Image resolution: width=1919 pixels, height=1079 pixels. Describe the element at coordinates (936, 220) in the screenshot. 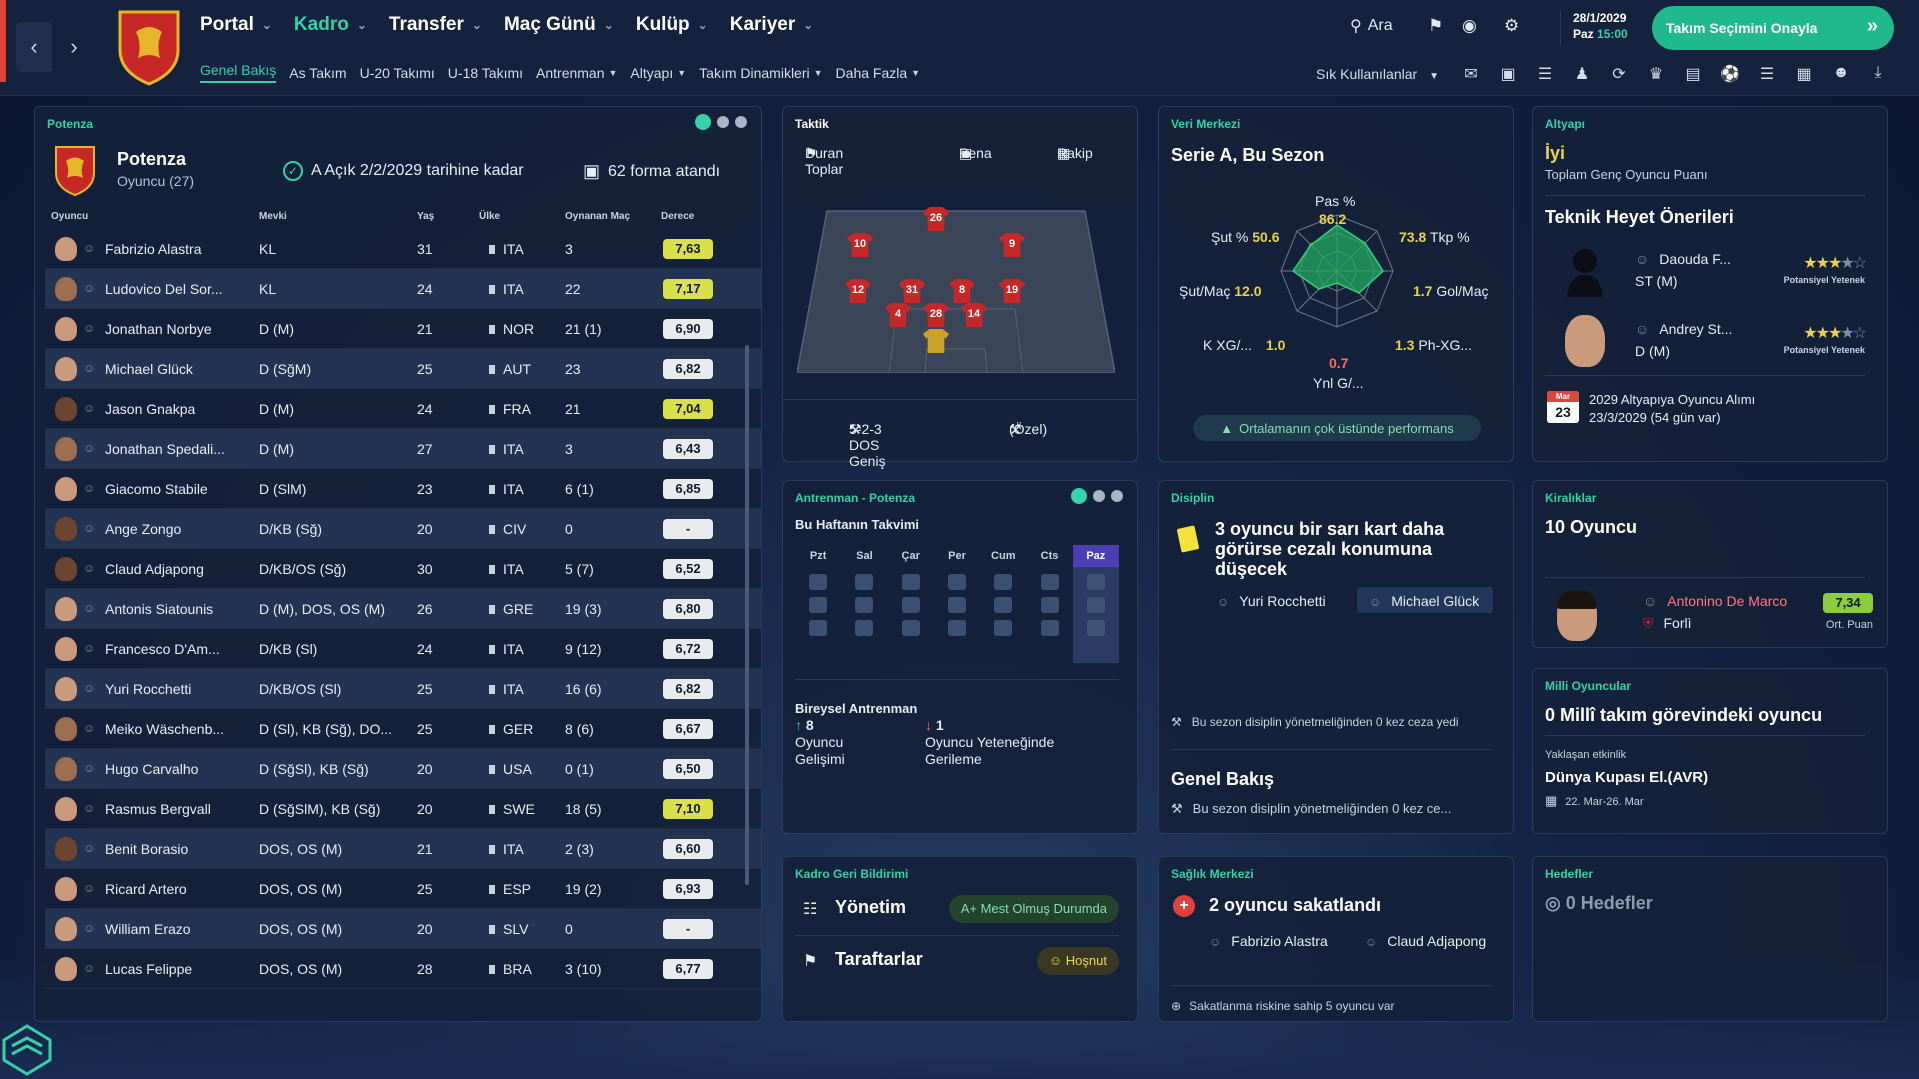

I see `player-marker: 26` at that location.